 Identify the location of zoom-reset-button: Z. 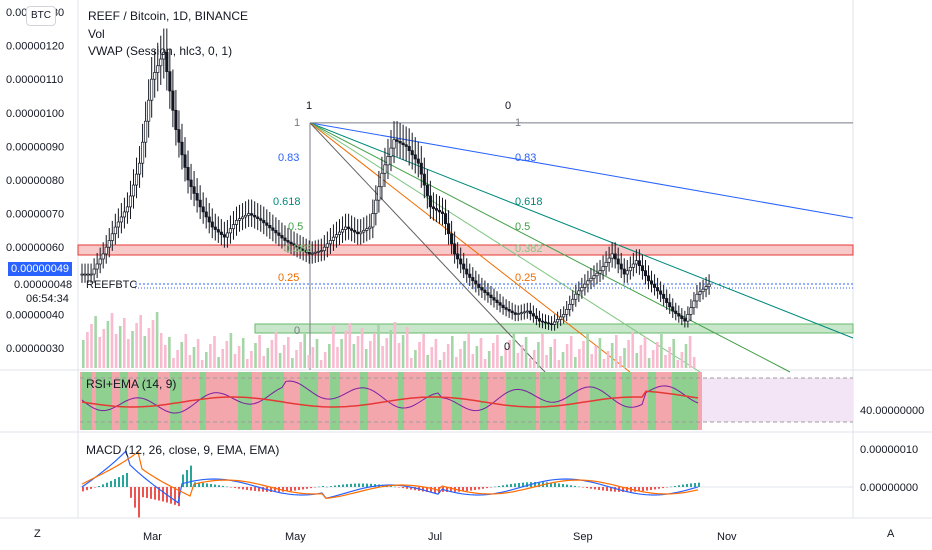
(37, 534).